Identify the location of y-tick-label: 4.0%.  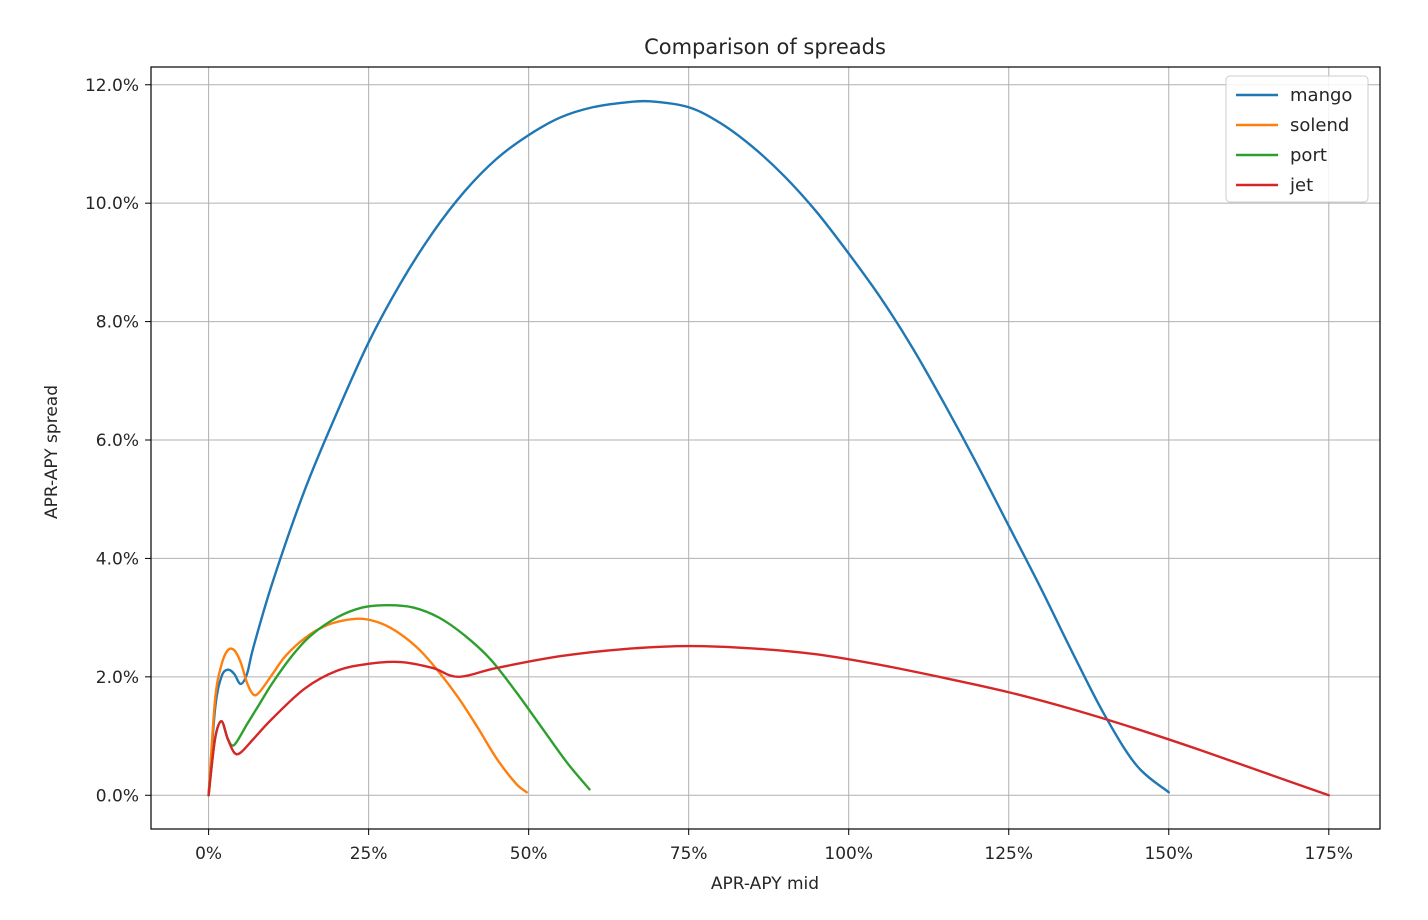
(117, 559).